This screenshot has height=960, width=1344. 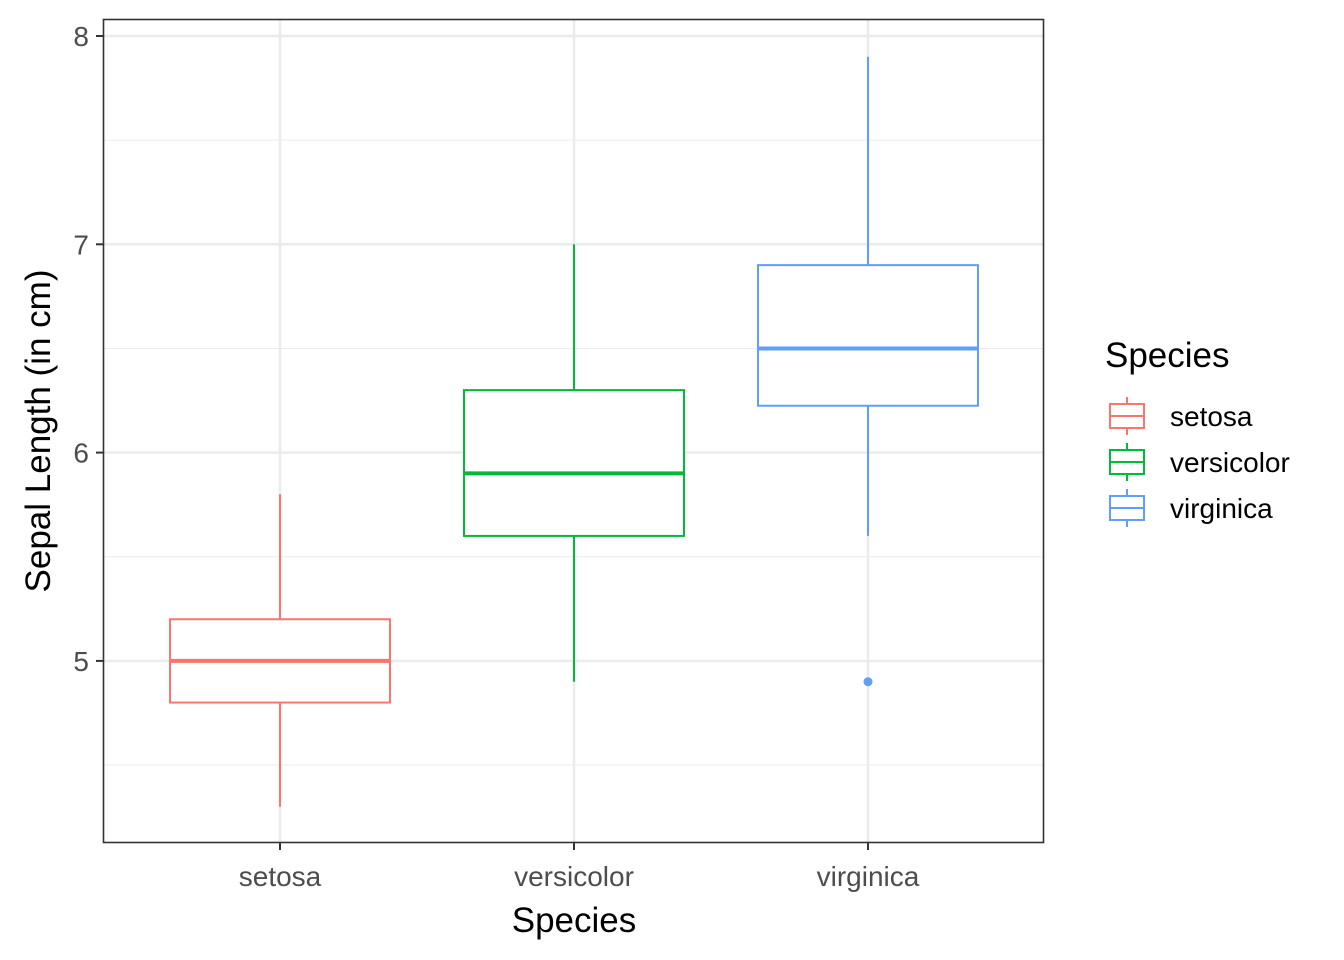 I want to click on legend: Species setosa versicolor virginica, so click(x=1197, y=431).